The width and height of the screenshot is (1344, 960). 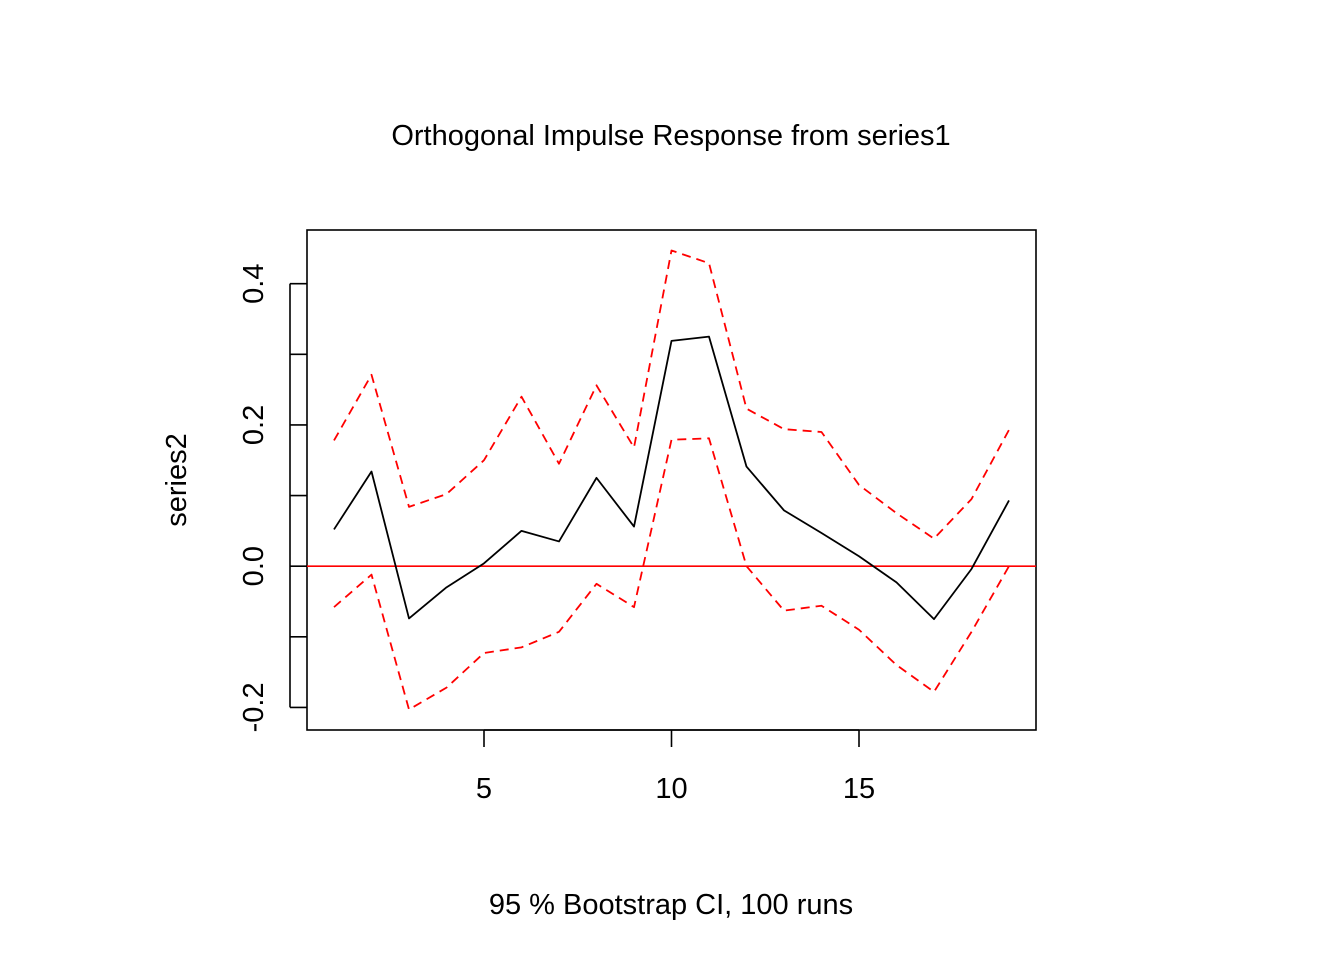 I want to click on x-axis-label: 95 % Bootstrap CI, 100 runs, so click(x=671, y=905).